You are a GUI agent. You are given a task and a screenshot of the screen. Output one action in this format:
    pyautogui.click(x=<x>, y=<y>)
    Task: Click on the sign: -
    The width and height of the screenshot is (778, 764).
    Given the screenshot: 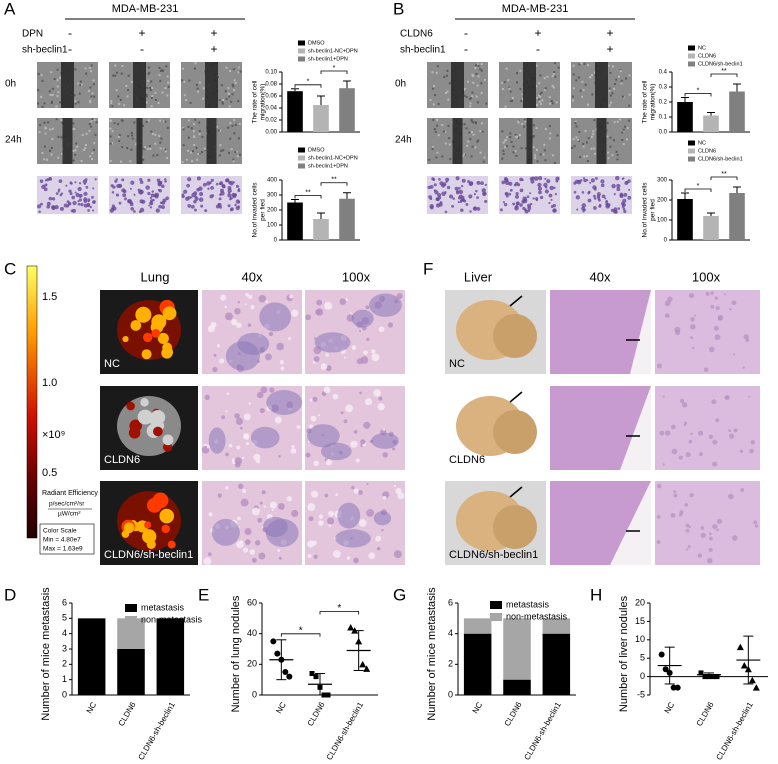 What is the action you would take?
    pyautogui.click(x=466, y=49)
    